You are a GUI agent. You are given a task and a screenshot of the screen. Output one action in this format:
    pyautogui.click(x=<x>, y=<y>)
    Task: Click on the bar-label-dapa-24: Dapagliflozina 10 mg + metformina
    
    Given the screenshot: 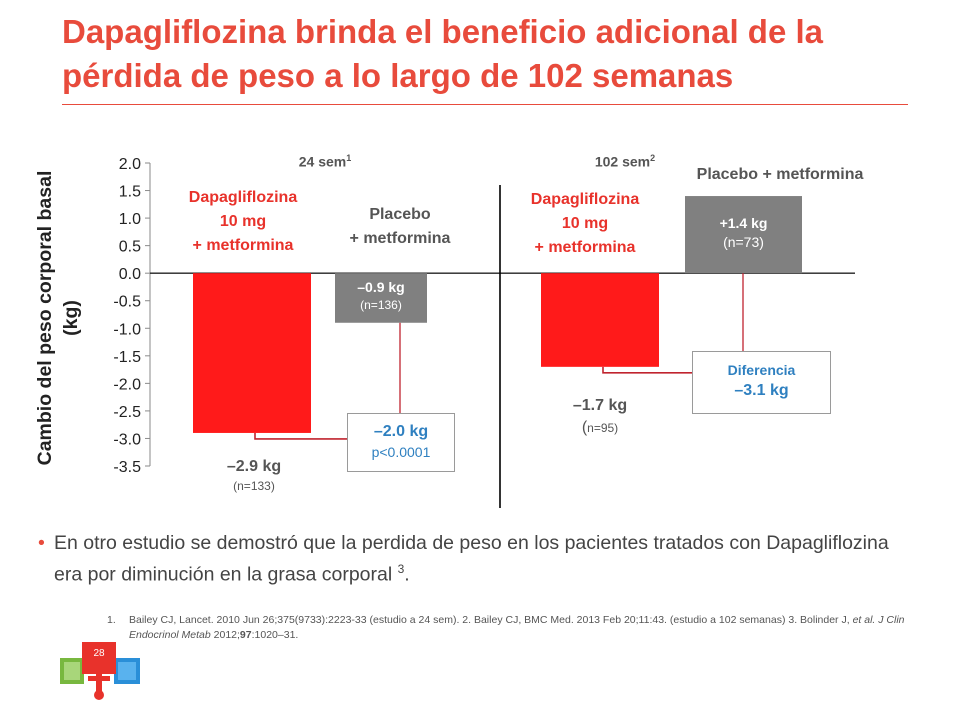 What is the action you would take?
    pyautogui.click(x=243, y=221)
    